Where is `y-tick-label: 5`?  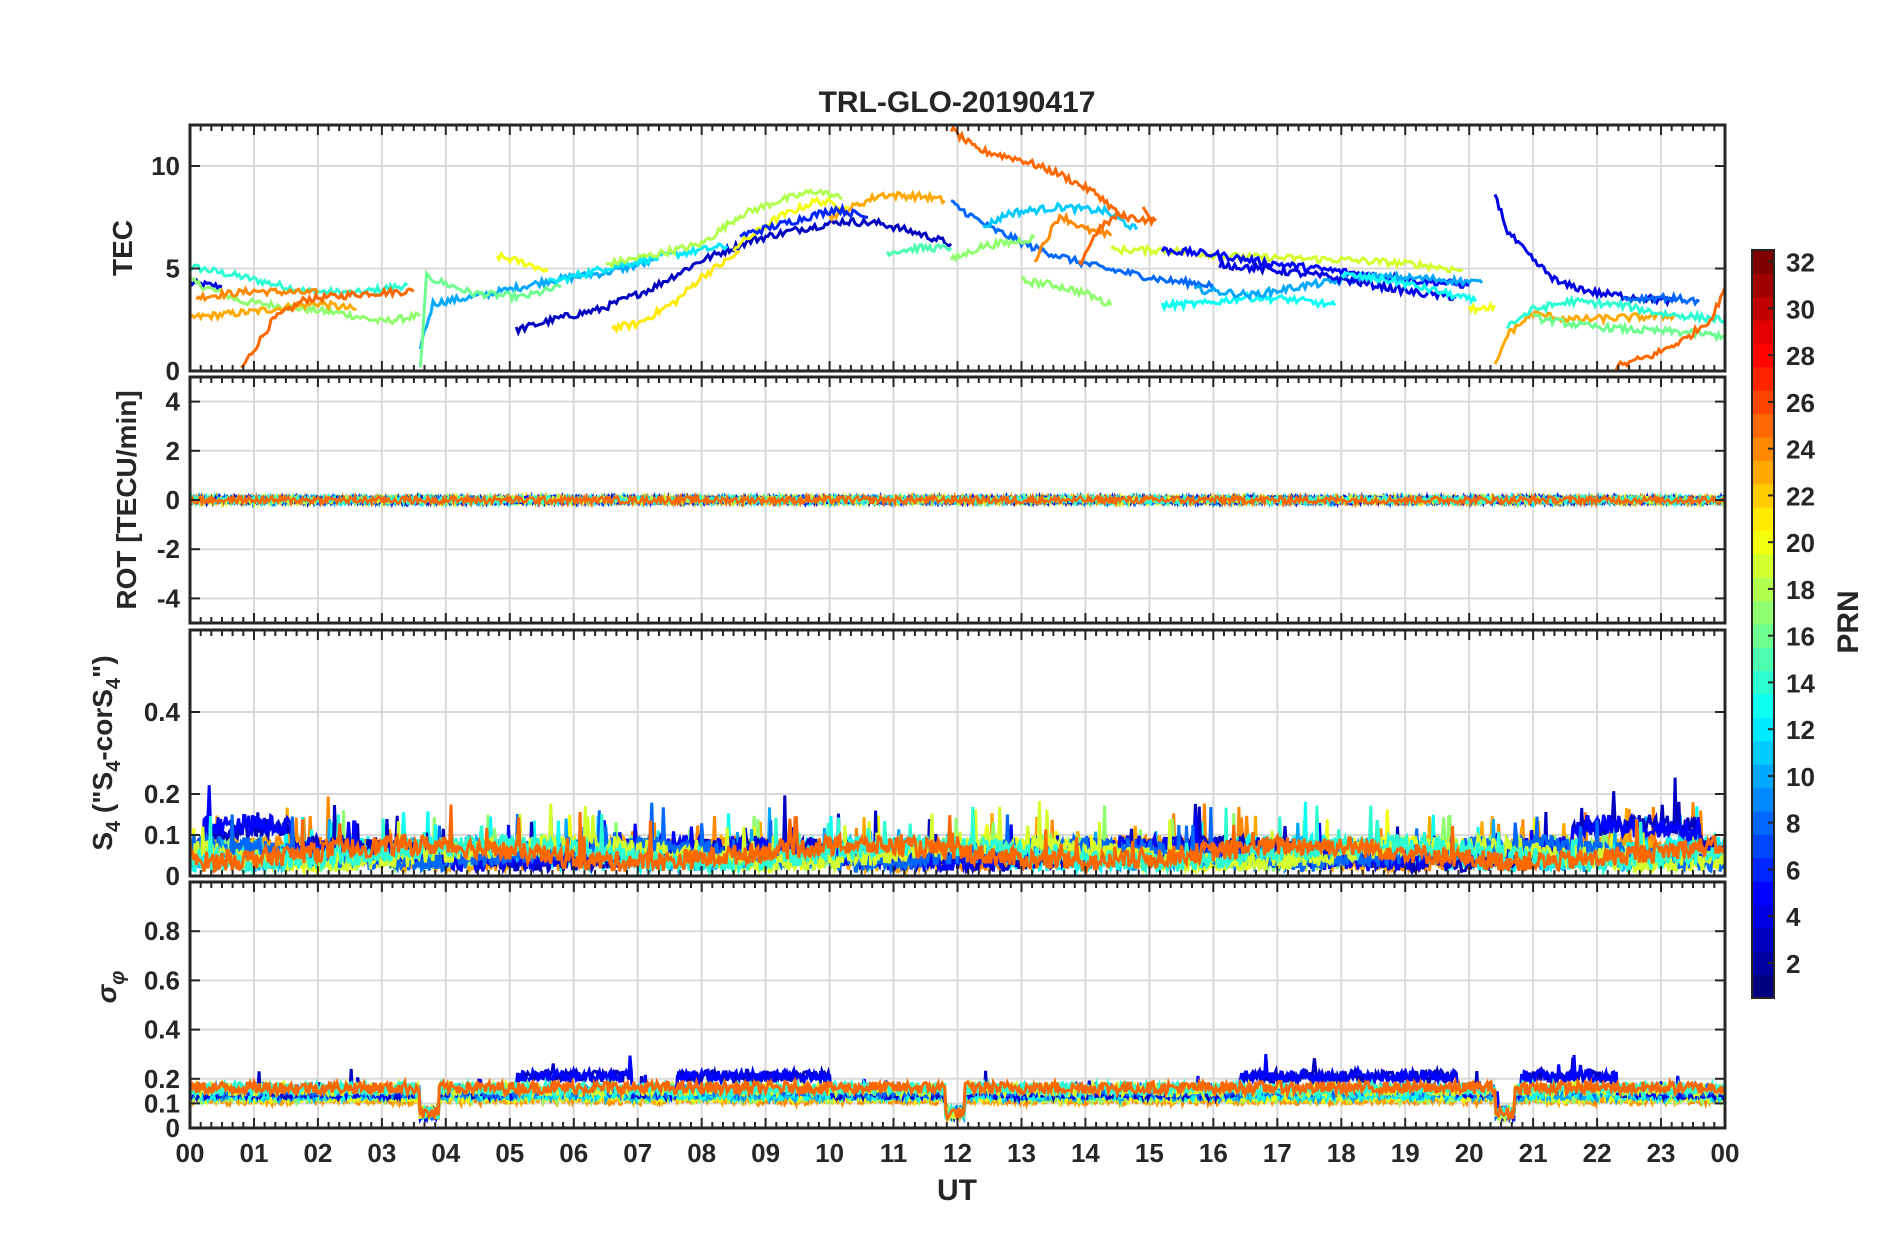 y-tick-label: 5 is located at coordinates (173, 269).